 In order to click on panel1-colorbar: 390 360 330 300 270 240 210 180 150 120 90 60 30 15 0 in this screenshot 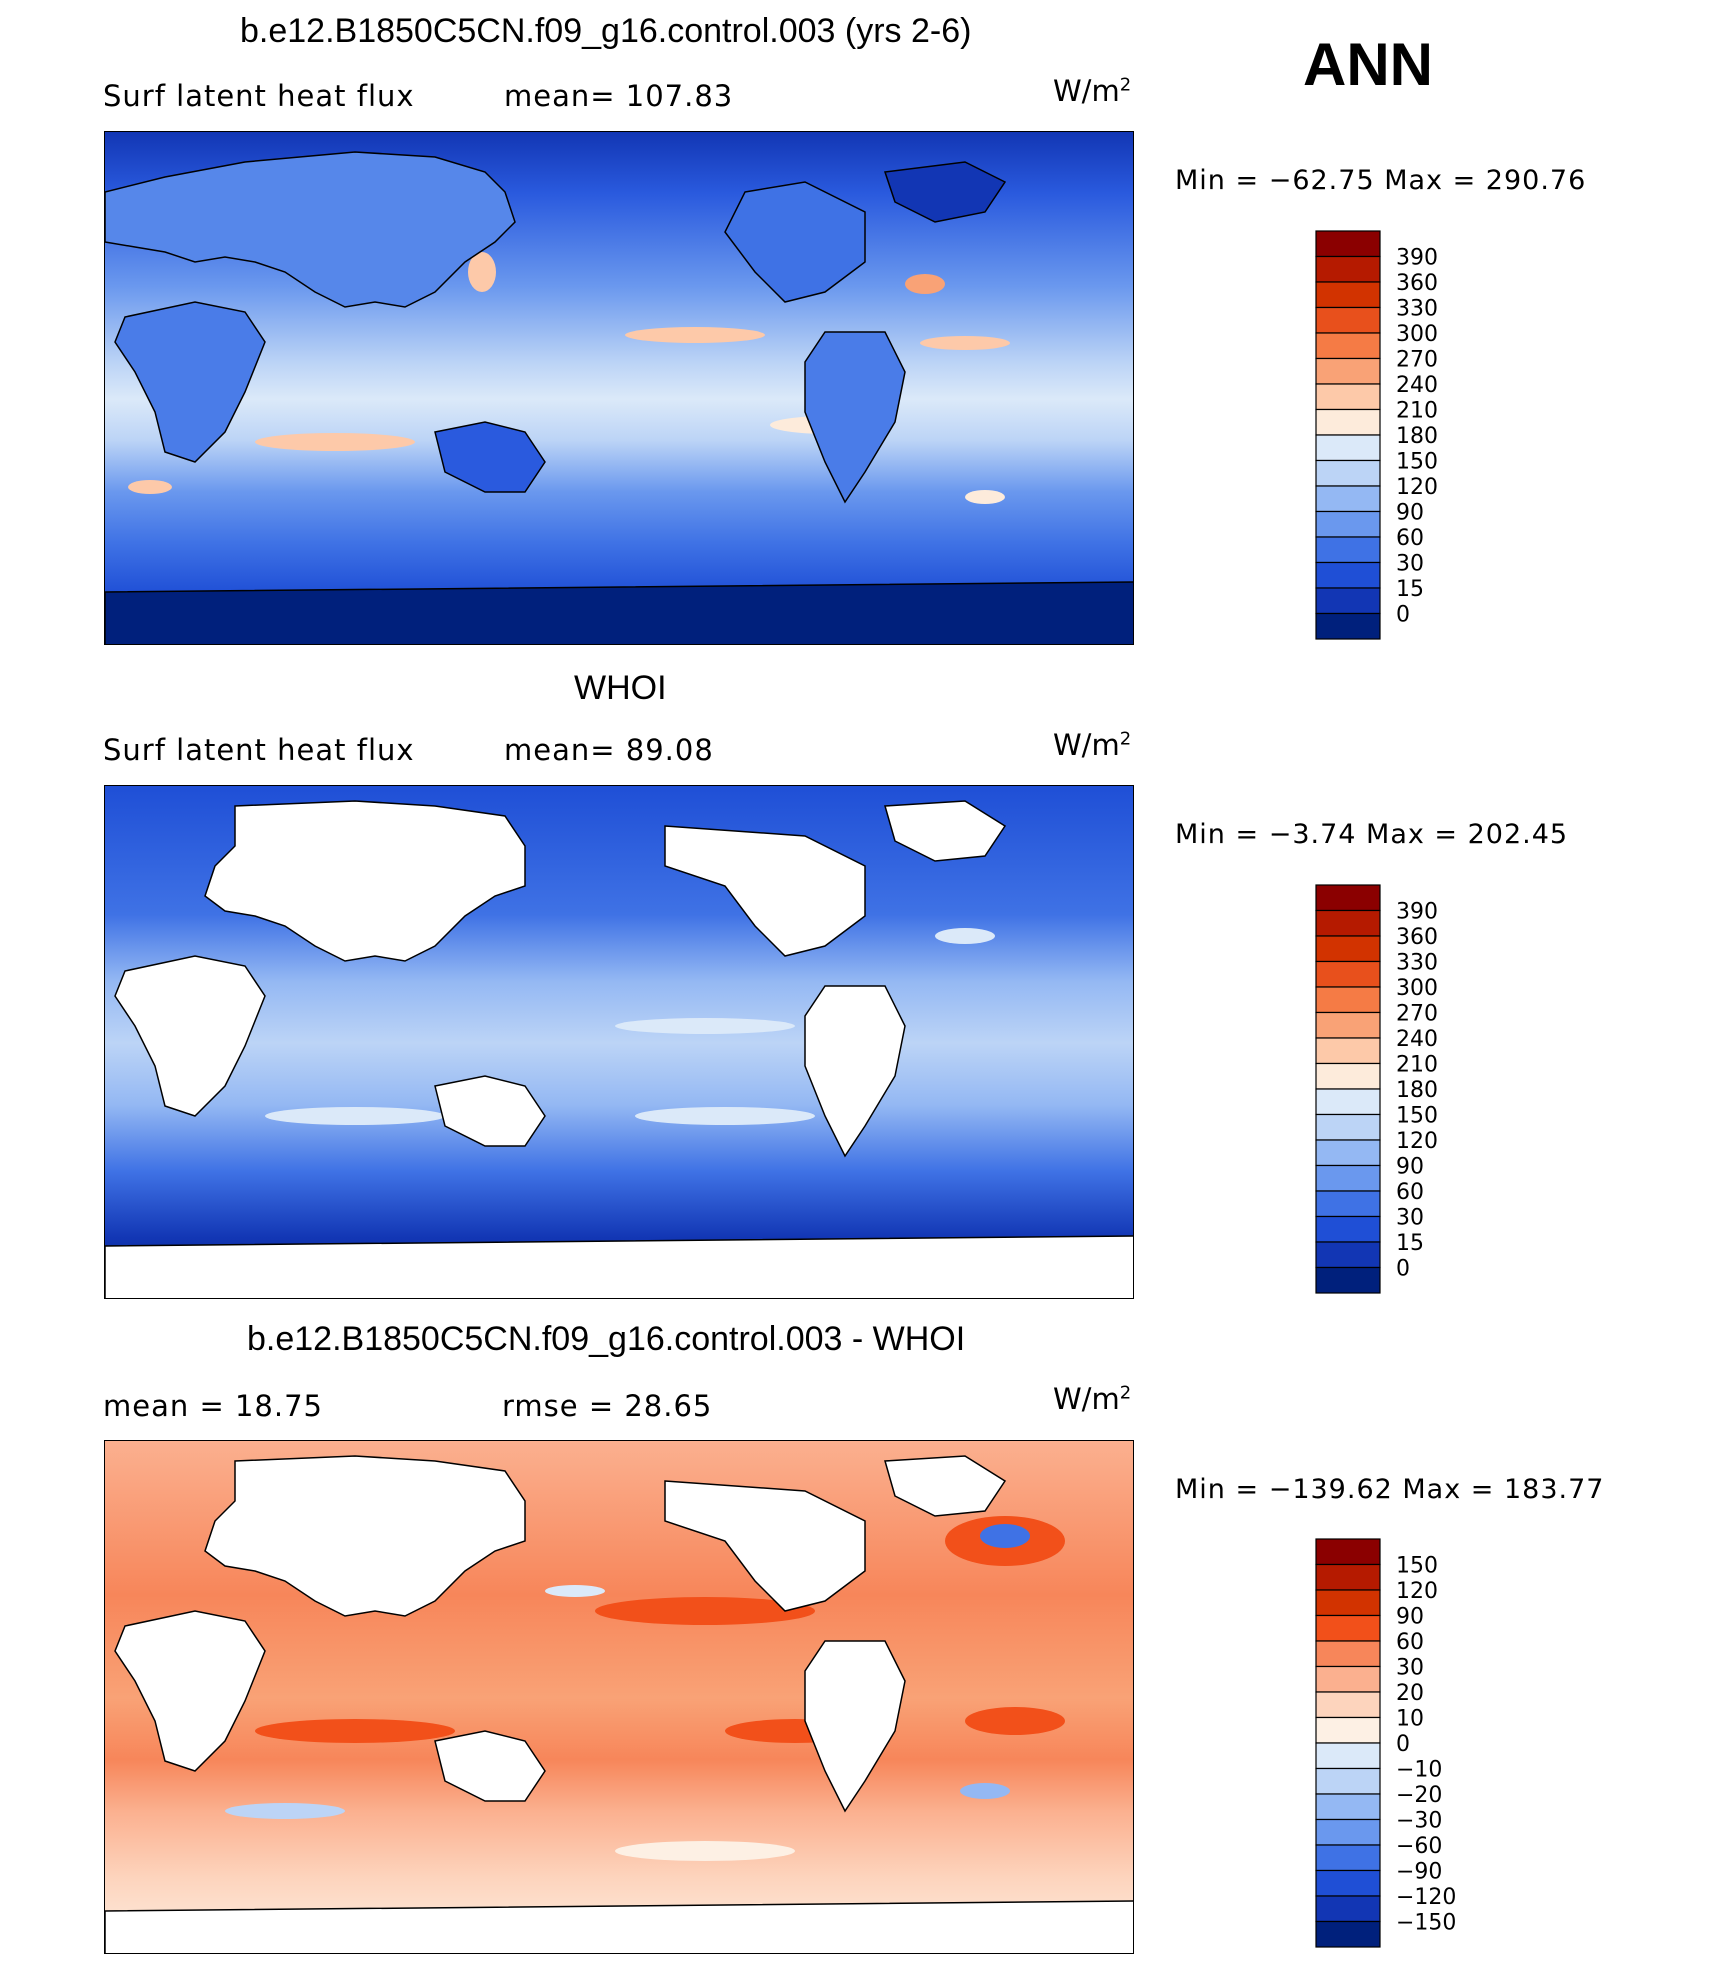, I will do `click(1376, 435)`.